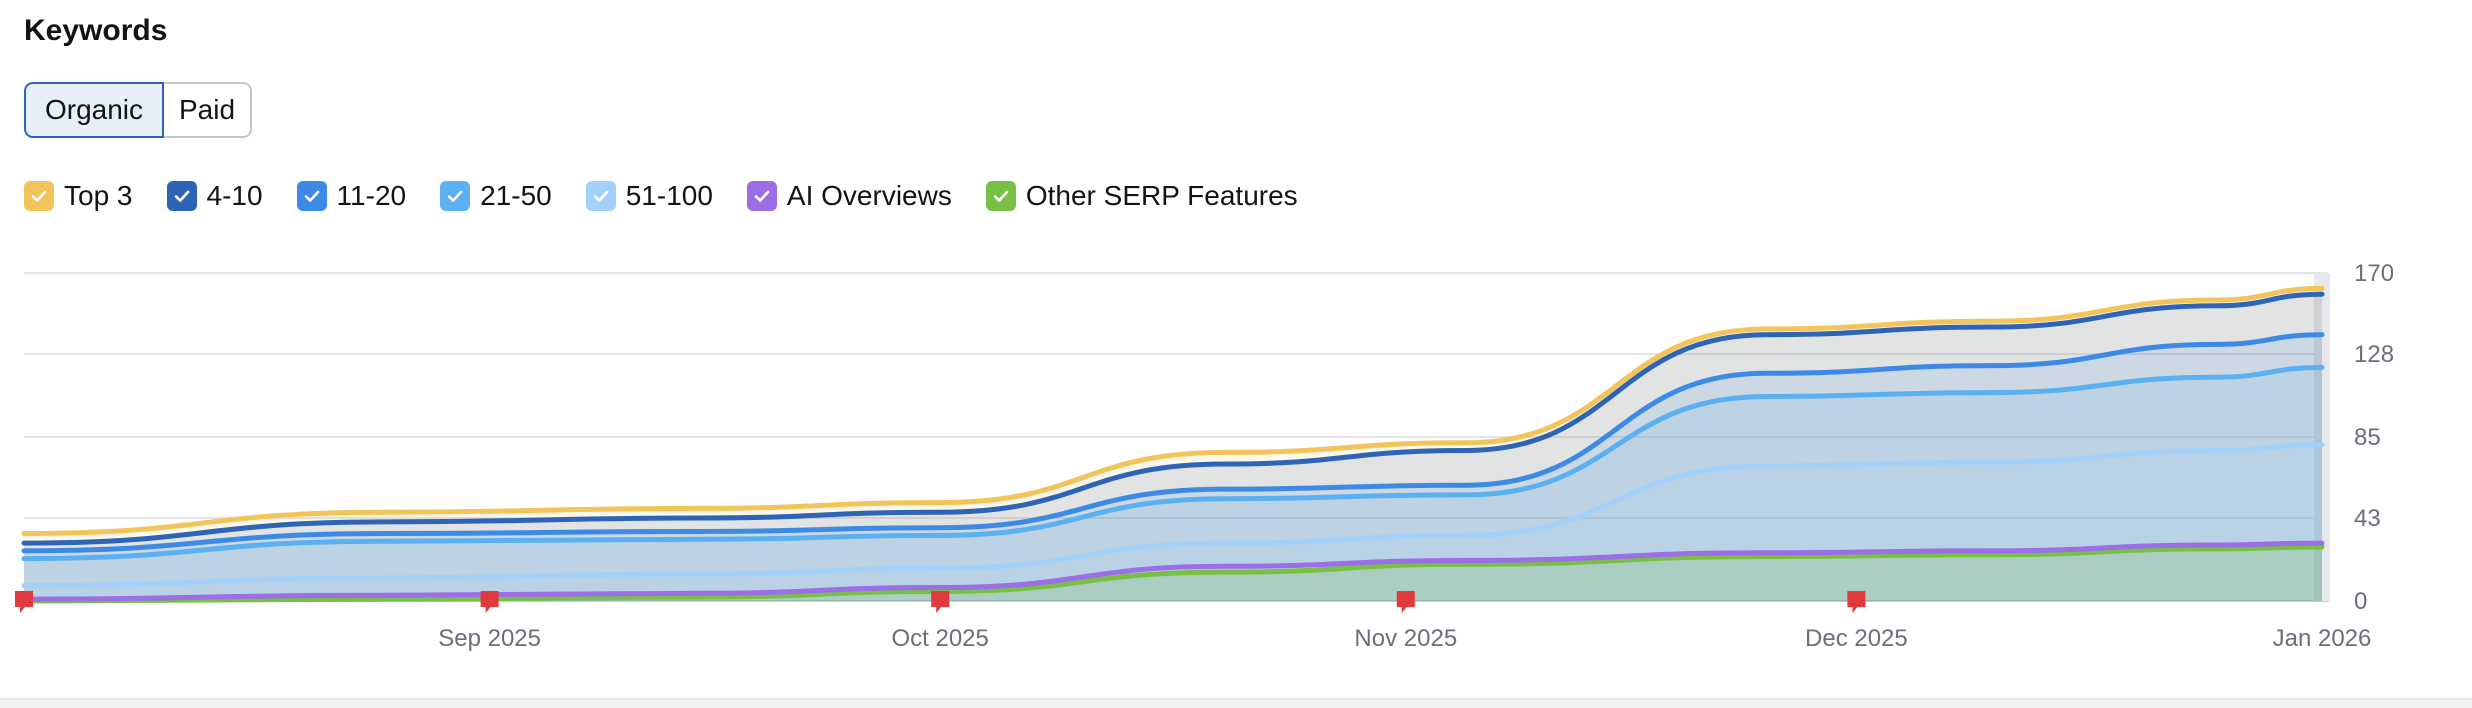 The image size is (2472, 708). I want to click on tab-organic: Organic, so click(94, 110).